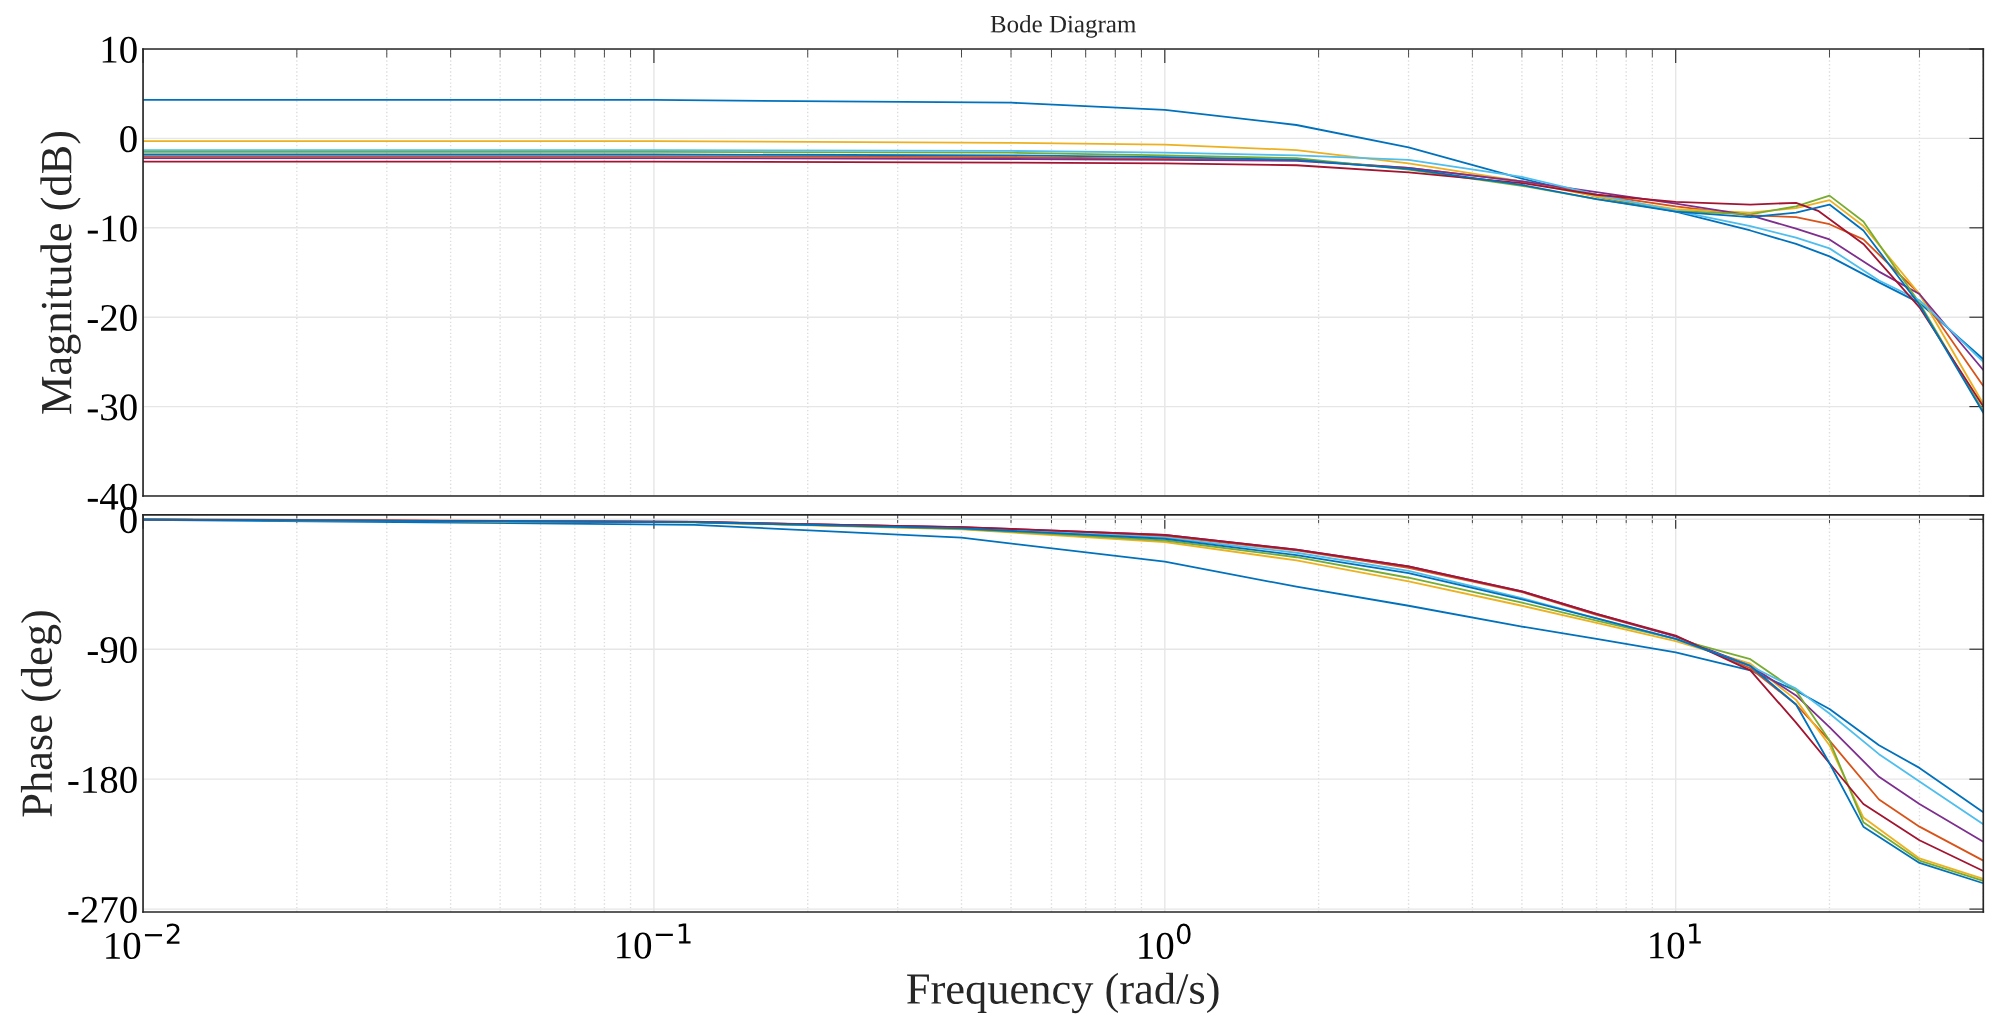  What do you see at coordinates (1063, 26) in the screenshot?
I see `chart-title: Bode Diagram` at bounding box center [1063, 26].